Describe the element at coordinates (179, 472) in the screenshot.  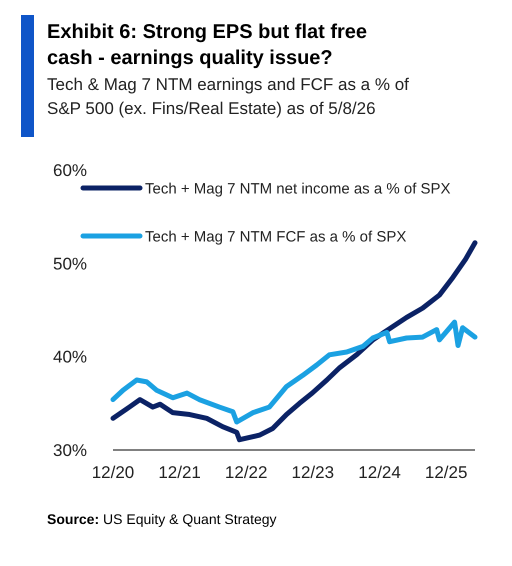
I see `x-tick-label: 12/21` at that location.